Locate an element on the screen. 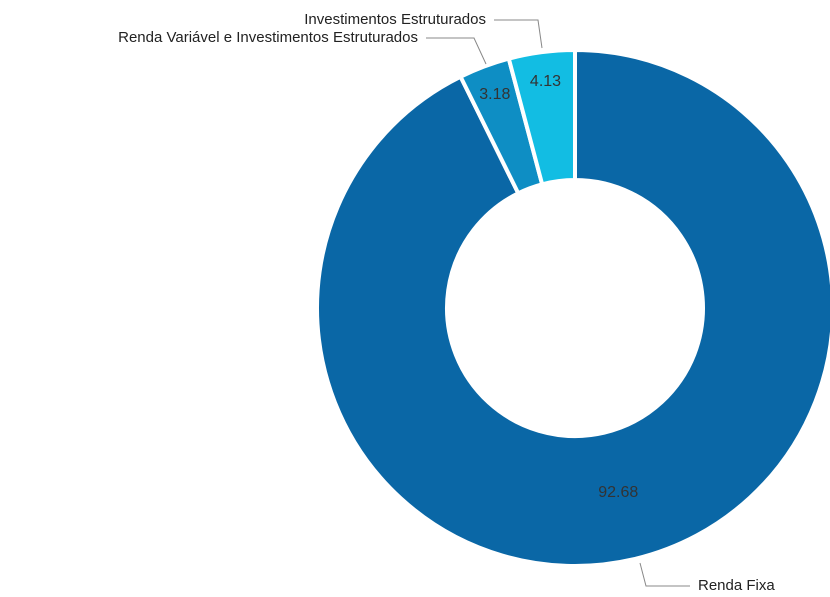 The height and width of the screenshot is (597, 830). value-label-investimentos-estruturados: 4.13 is located at coordinates (545, 81).